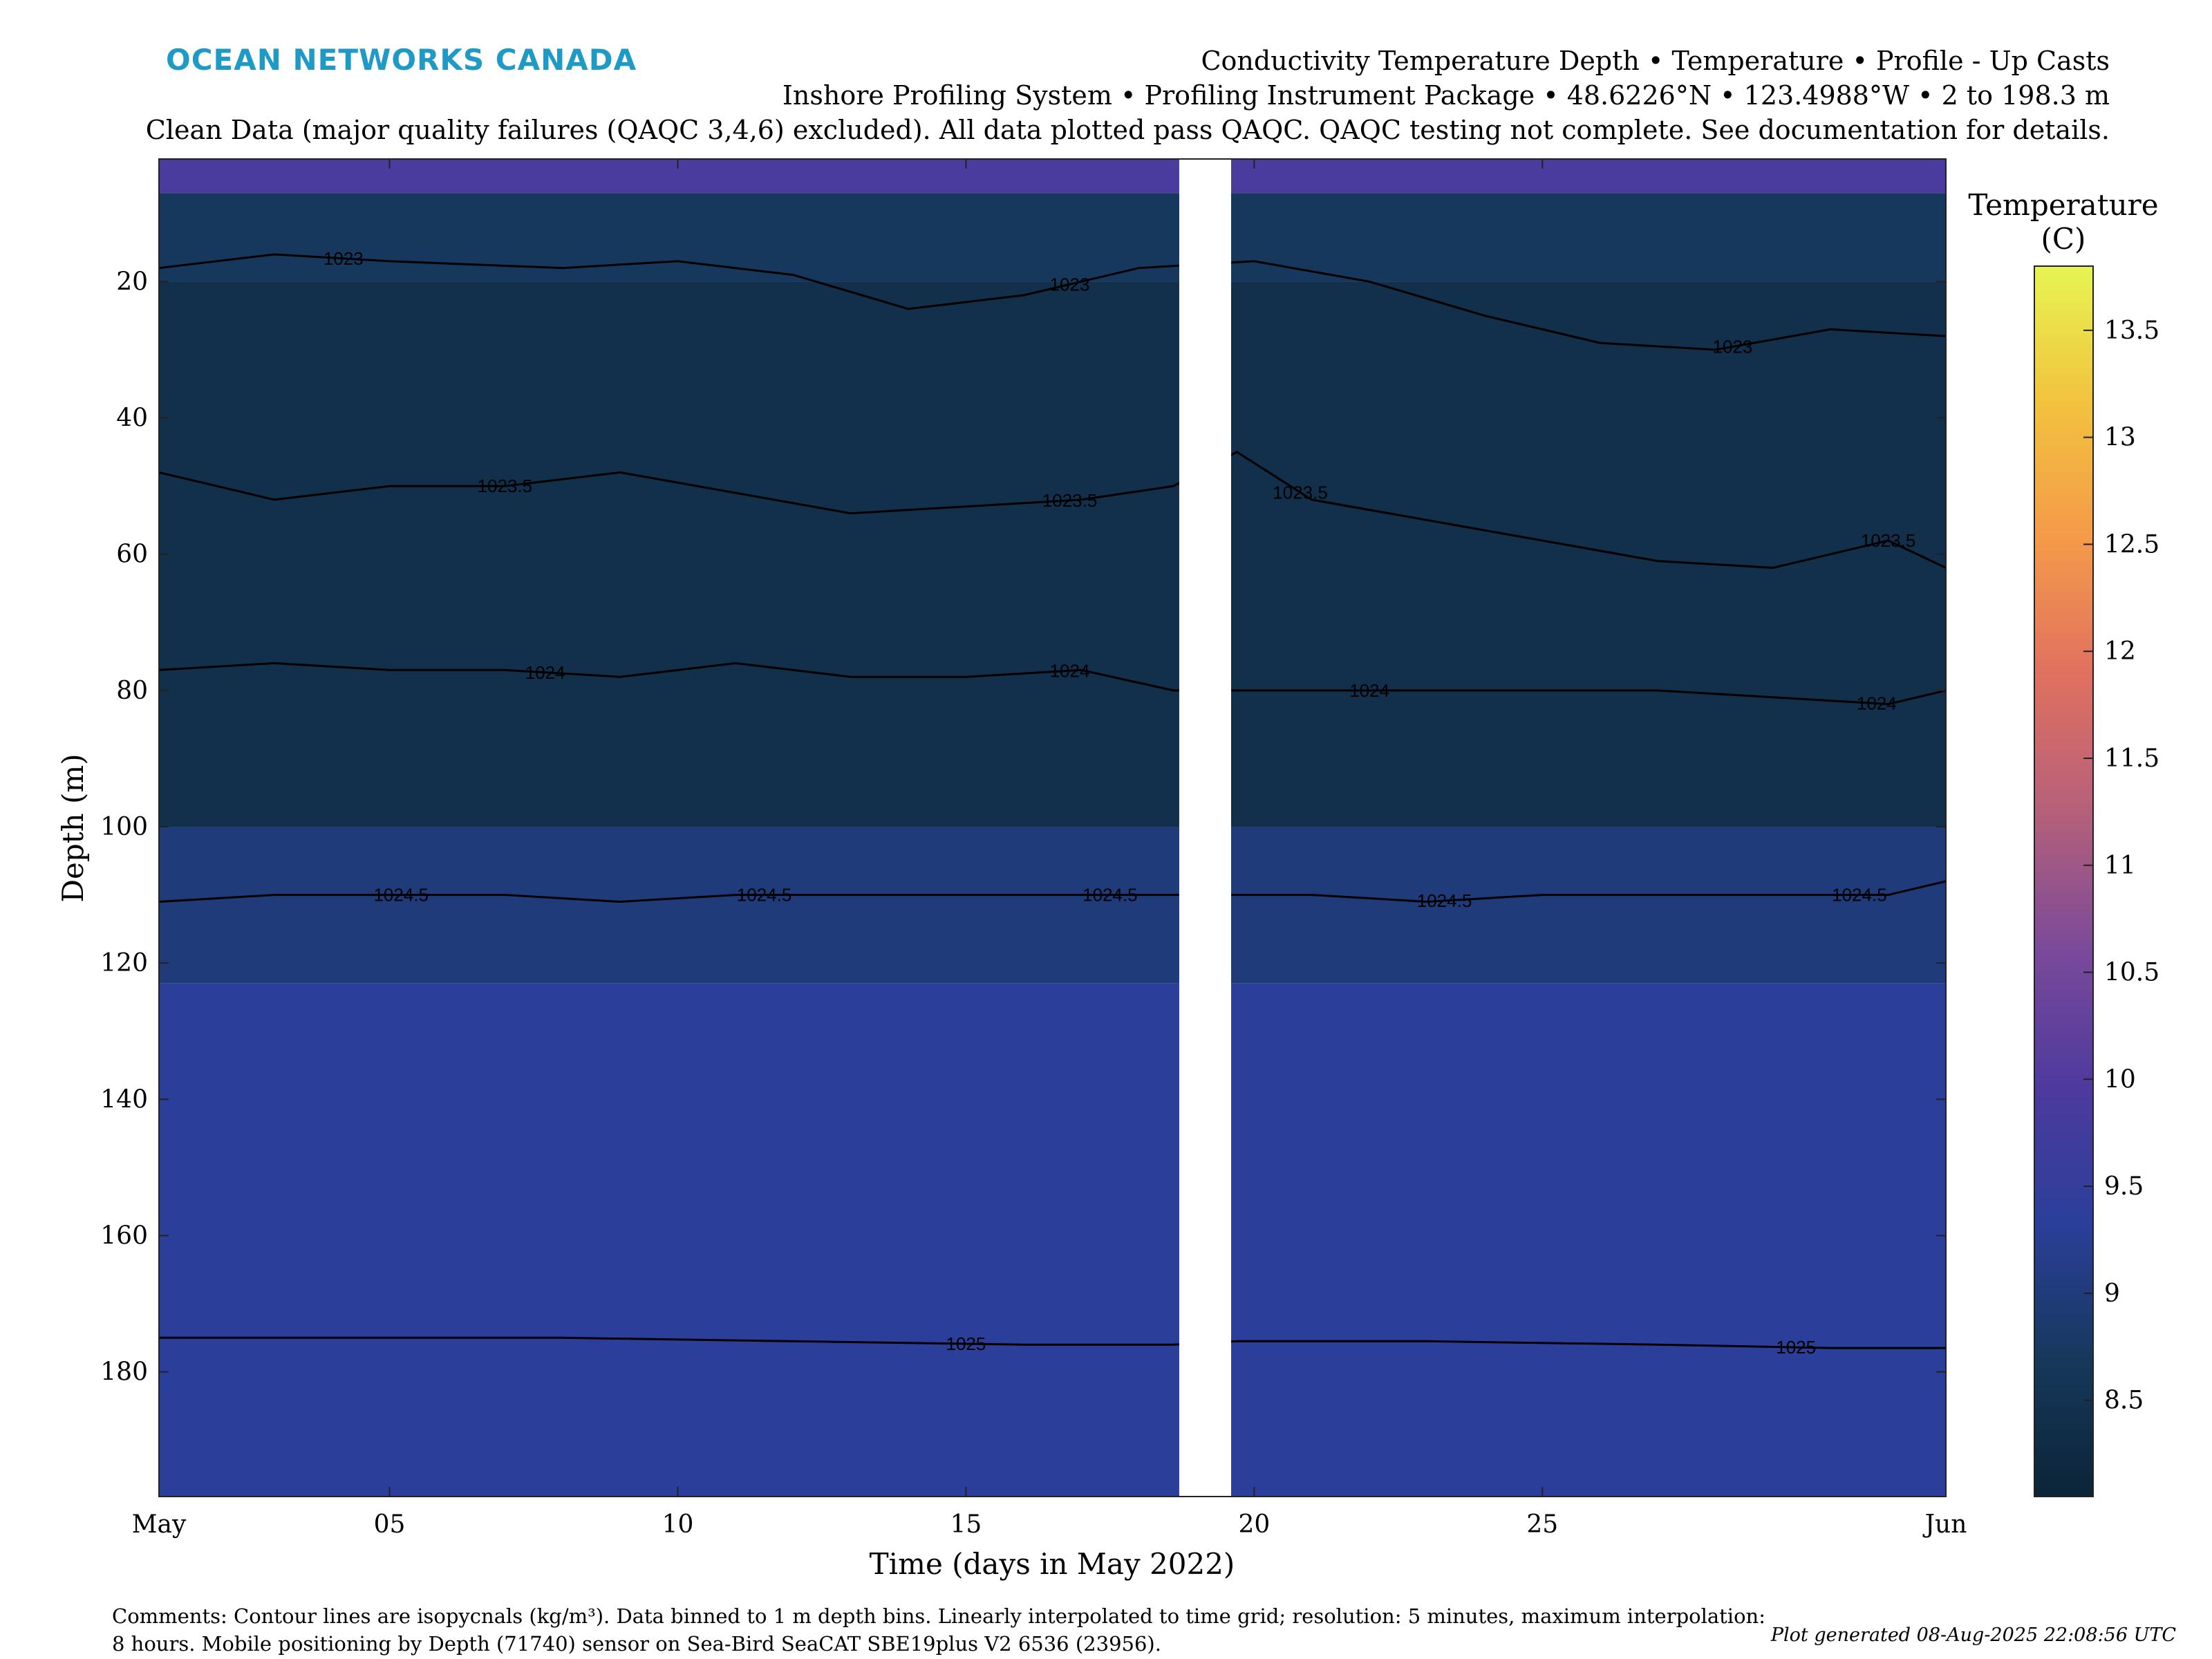 The height and width of the screenshot is (1659, 2212). I want to click on x-axis-label: Time (days in May 2022), so click(1052, 1564).